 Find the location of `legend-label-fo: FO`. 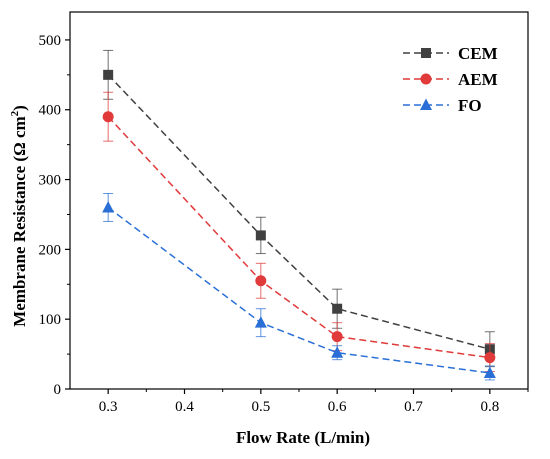

legend-label-fo: FO is located at coordinates (470, 105).